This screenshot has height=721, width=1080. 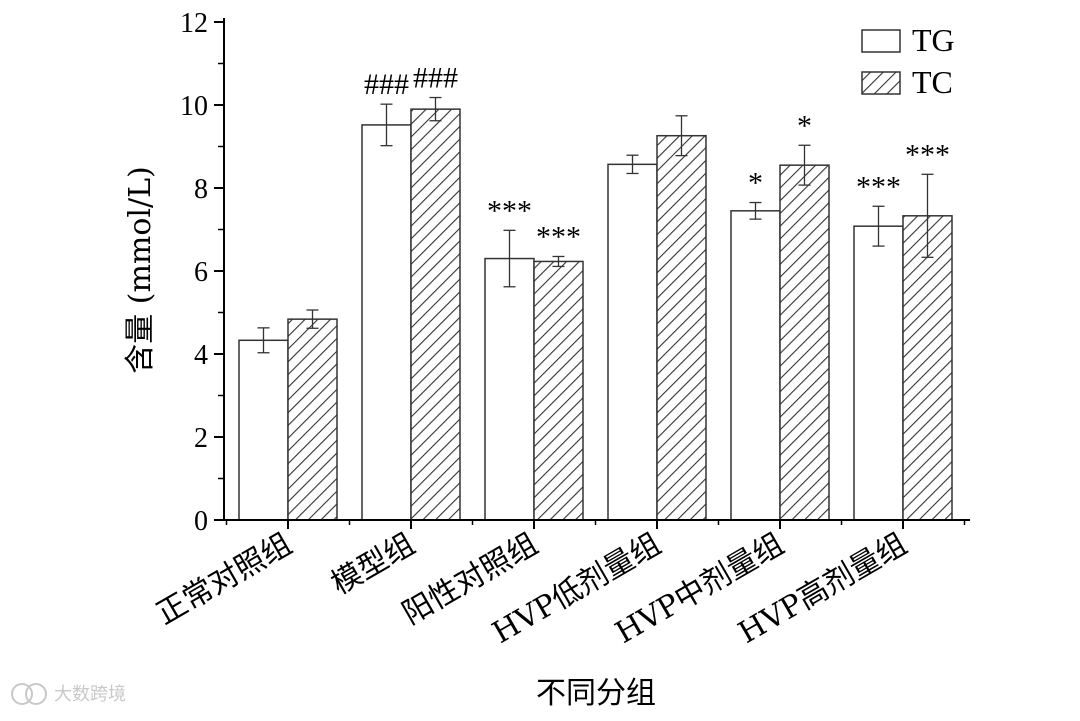 I want to click on legend-item-tc: TC, so click(x=907, y=82).